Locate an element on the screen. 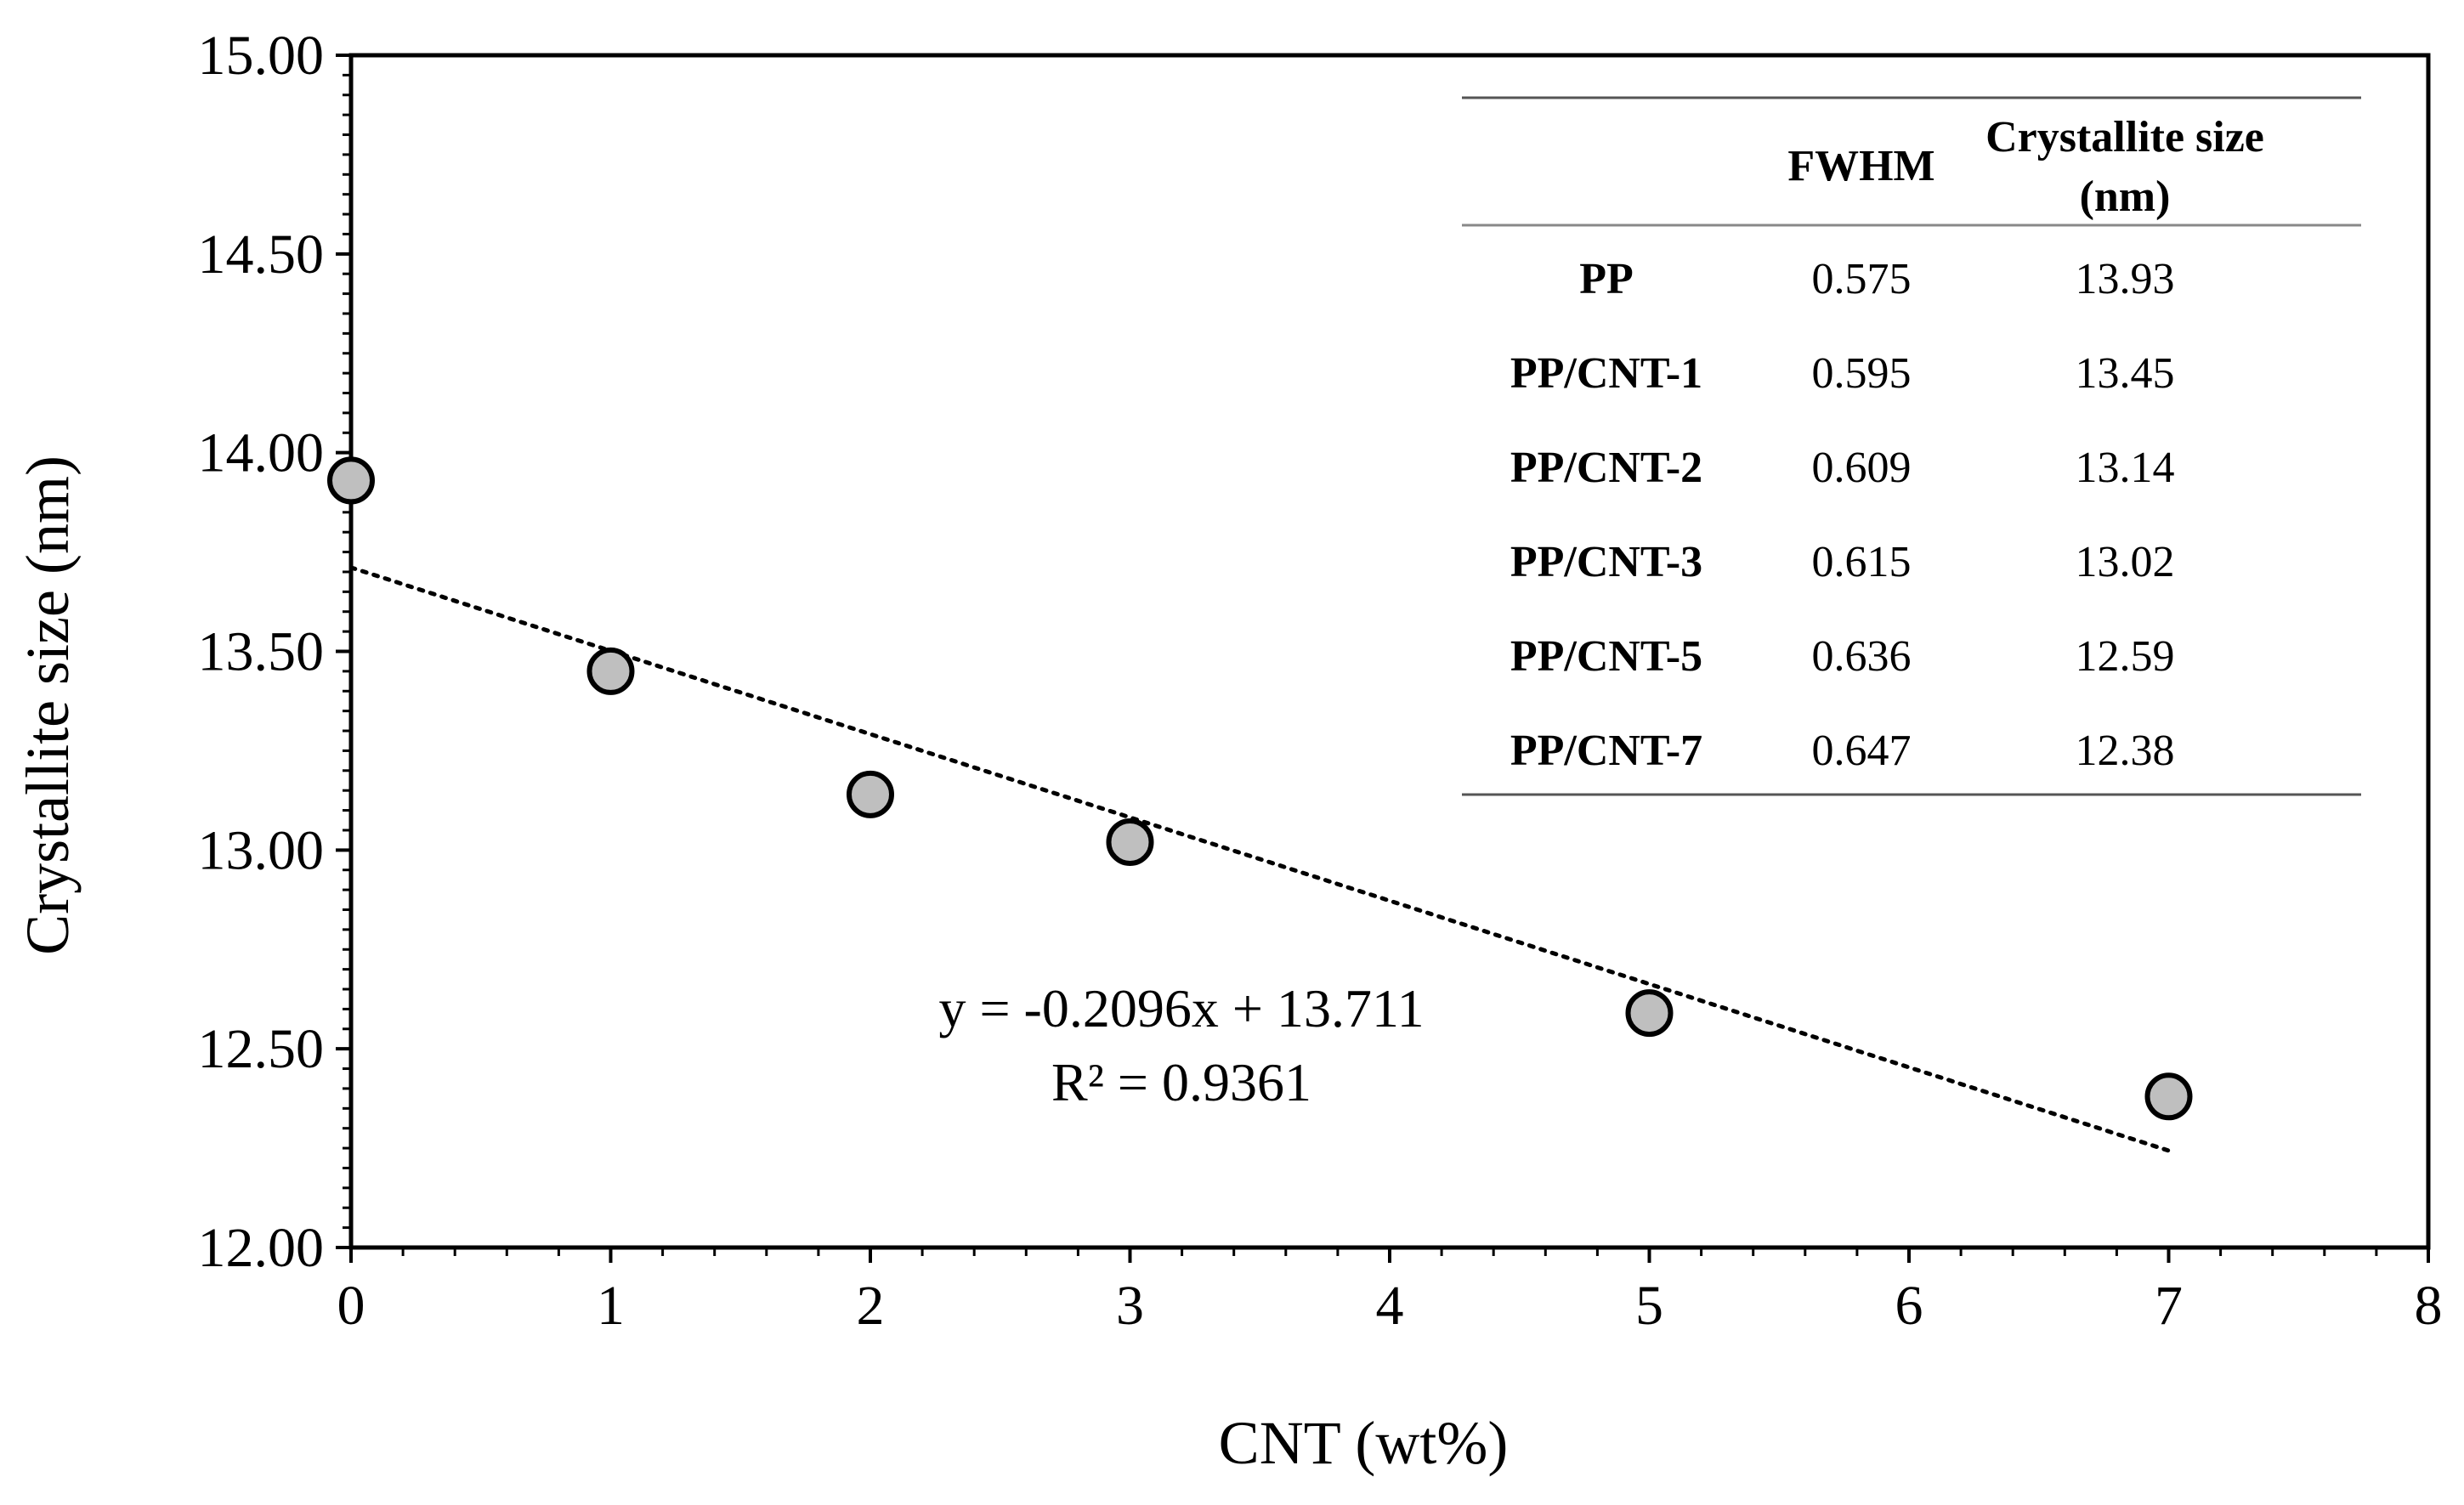 Image resolution: width=2464 pixels, height=1505 pixels. x-tick-label: 0 is located at coordinates (351, 1306).